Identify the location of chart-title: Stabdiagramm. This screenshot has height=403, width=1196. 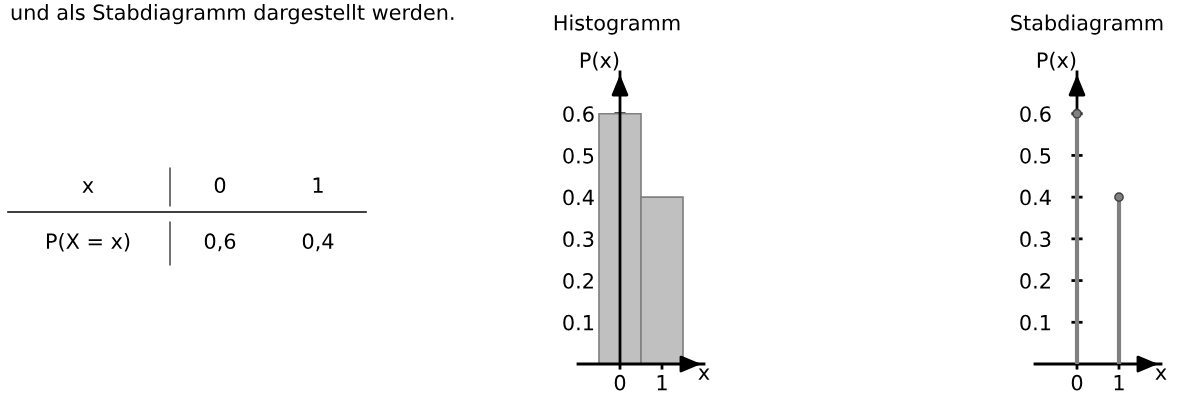
(1087, 24).